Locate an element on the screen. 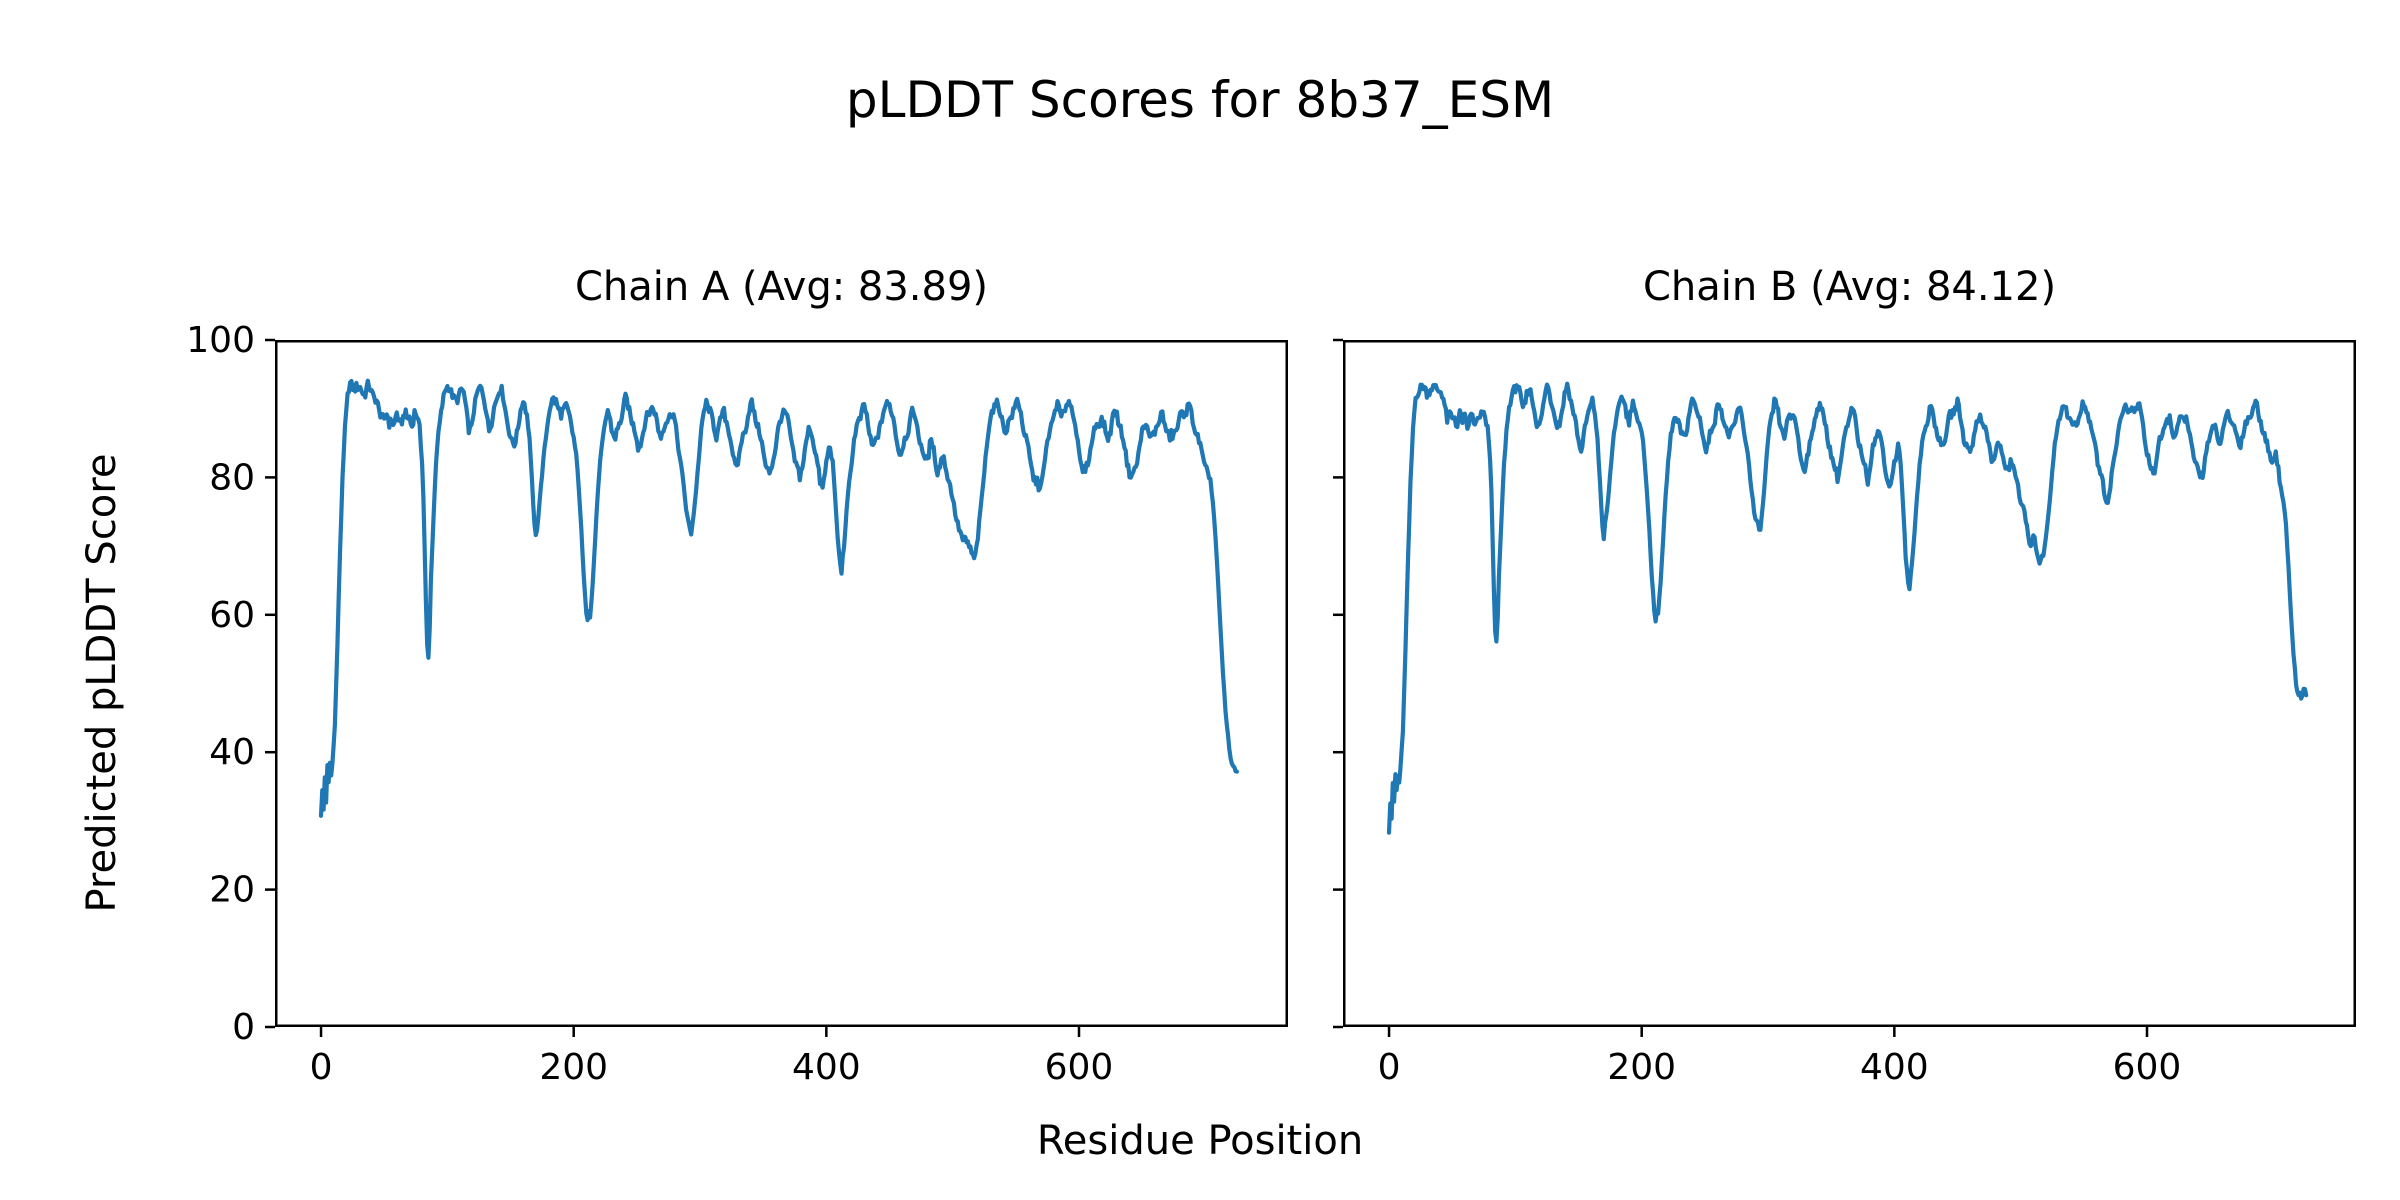  y-tick-label: 40 is located at coordinates (232, 752).